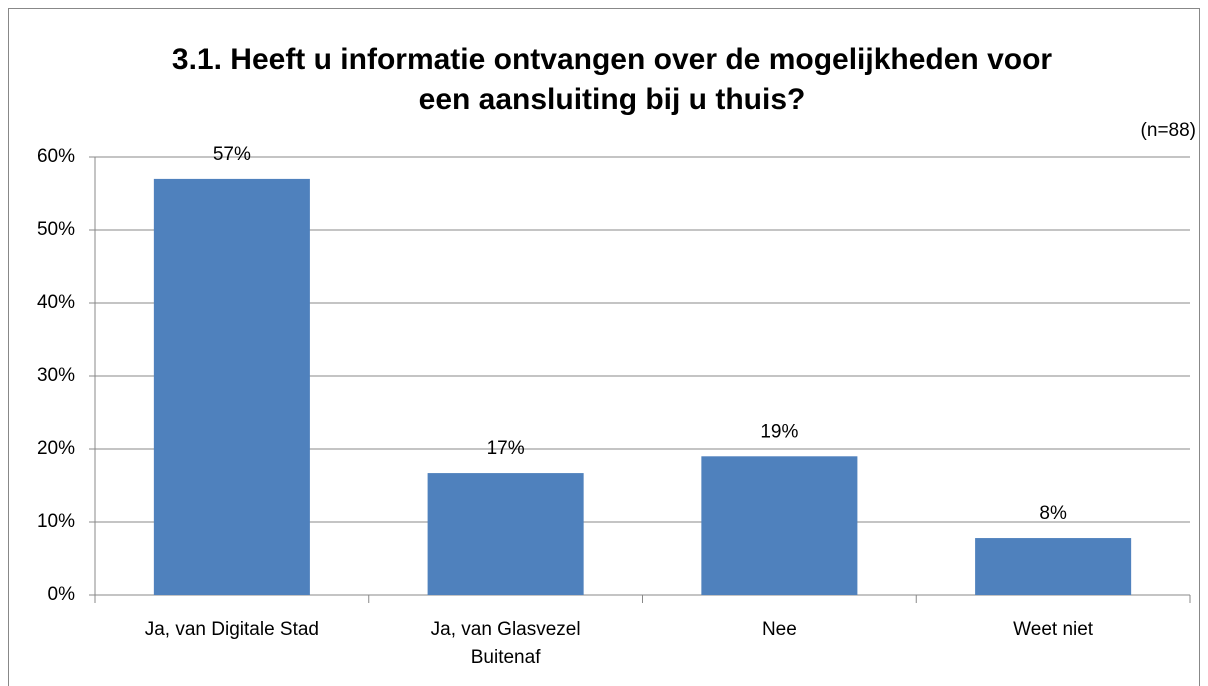 This screenshot has width=1208, height=686. What do you see at coordinates (56, 448) in the screenshot?
I see `y-tick-label: 20%` at bounding box center [56, 448].